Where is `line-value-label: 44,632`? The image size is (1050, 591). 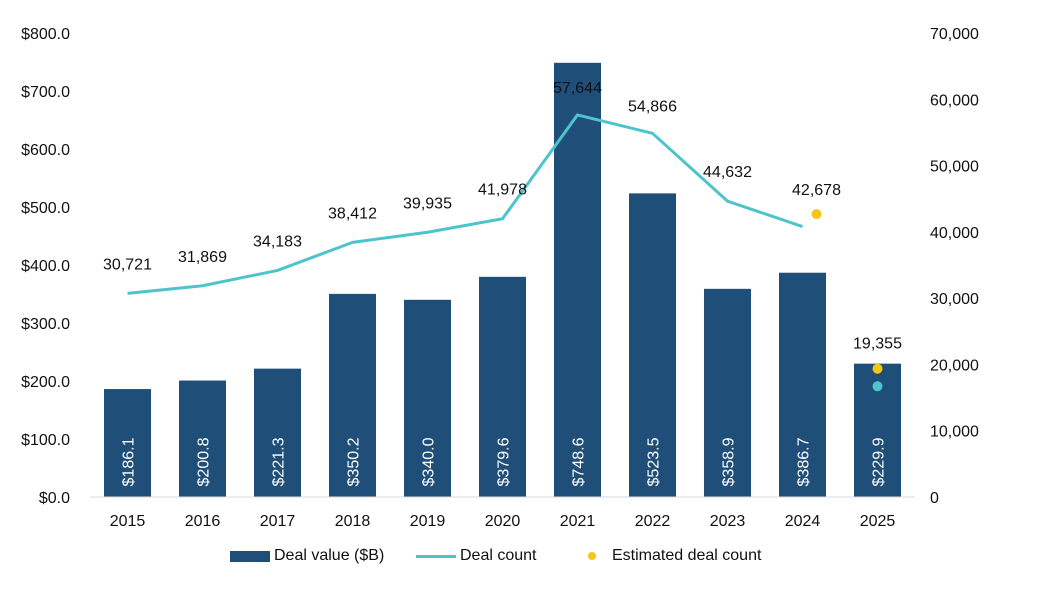 line-value-label: 44,632 is located at coordinates (727, 172).